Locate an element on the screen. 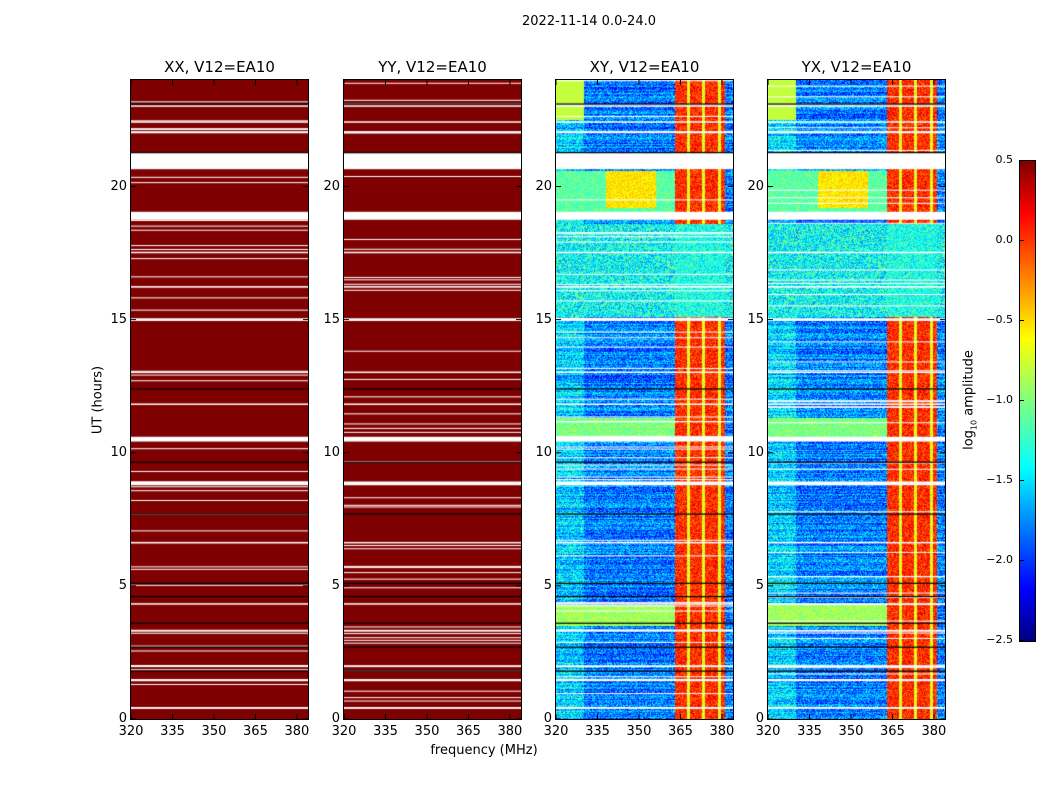  colorbar-tick-label: 0.0 is located at coordinates (1004, 239).